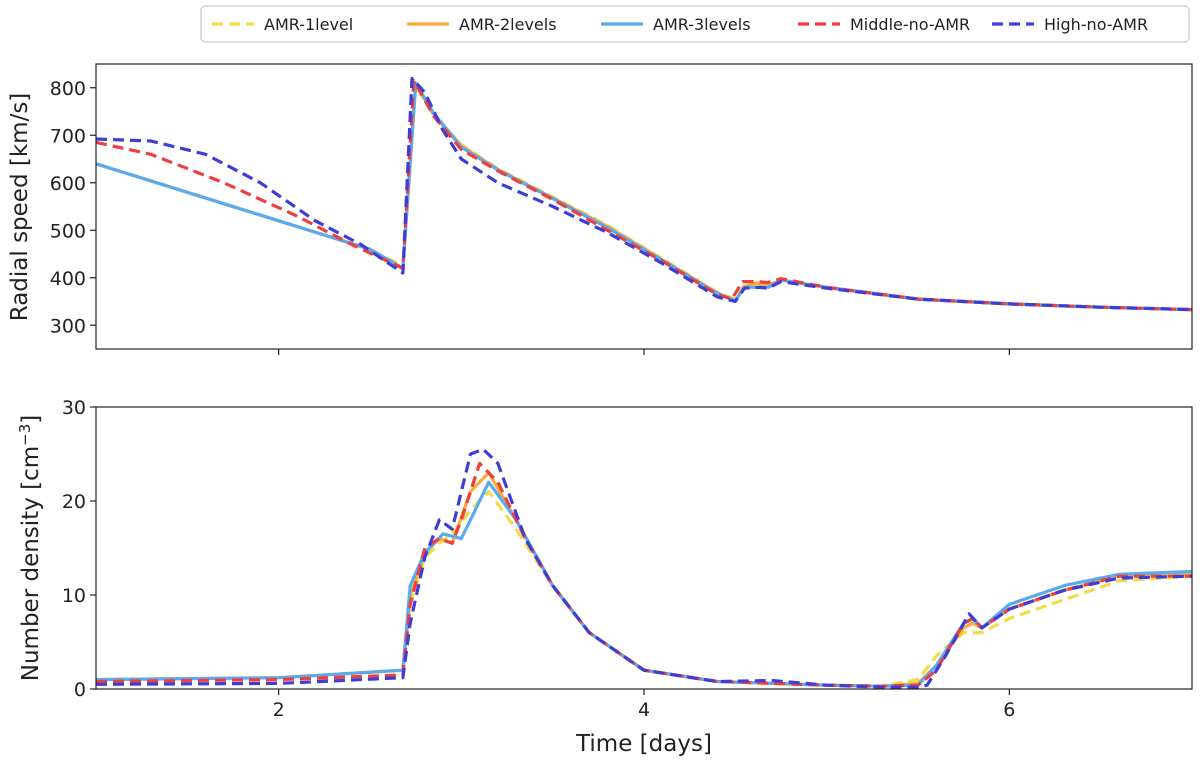  What do you see at coordinates (279, 710) in the screenshot?
I see `bottom-x-tick-label: 2` at bounding box center [279, 710].